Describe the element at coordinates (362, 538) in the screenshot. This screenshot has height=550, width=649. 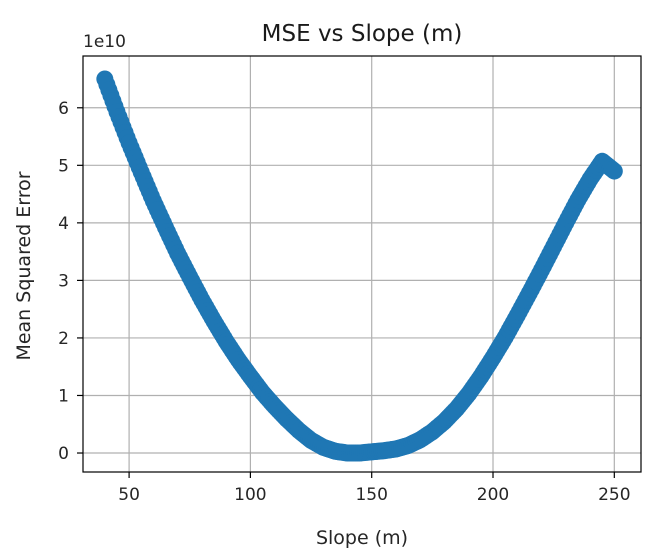
I see `x-axis-label: Slope (m)` at that location.